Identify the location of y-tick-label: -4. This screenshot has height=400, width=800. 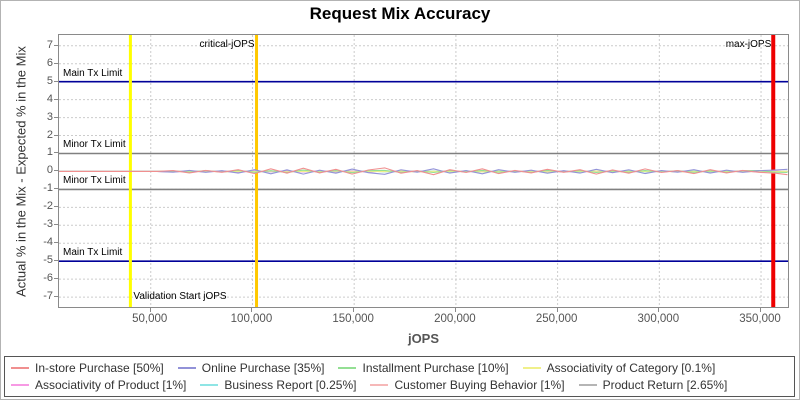
(48, 242).